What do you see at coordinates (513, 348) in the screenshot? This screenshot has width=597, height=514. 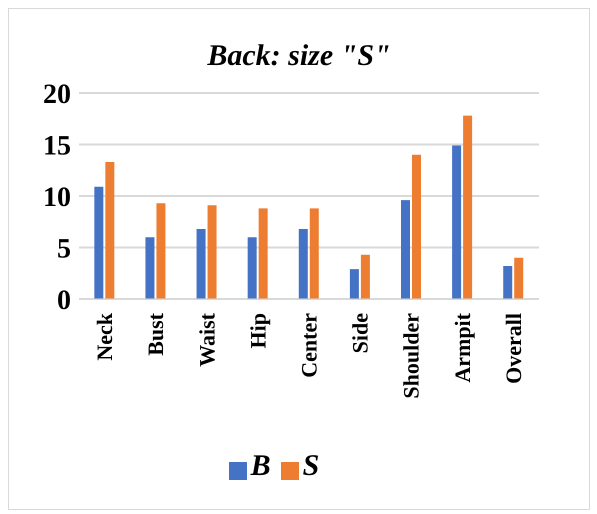 I see `x-tick-label: Overall` at bounding box center [513, 348].